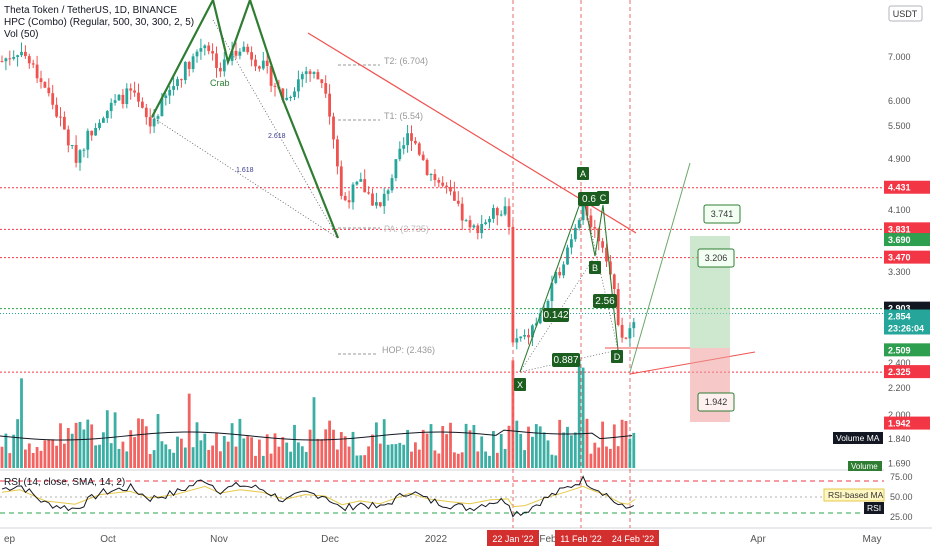 This screenshot has width=932, height=555. I want to click on volume-badge-bg, so click(865, 466).